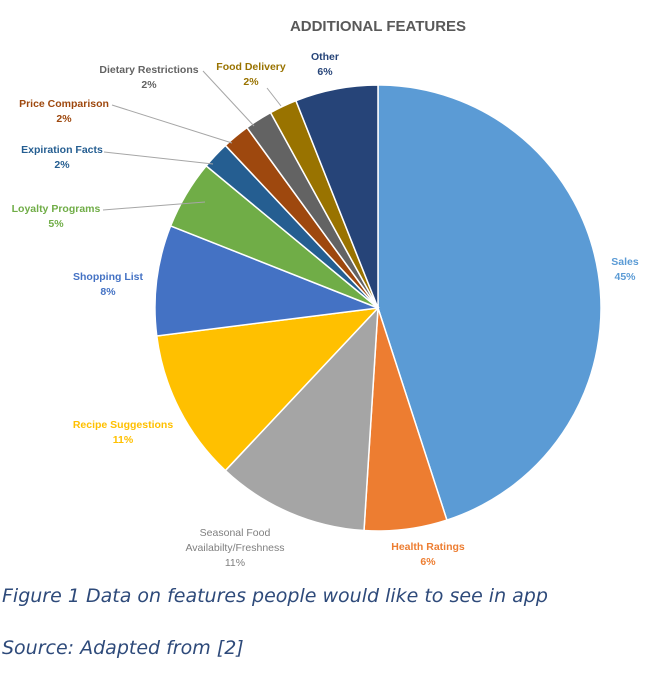 Image resolution: width=649 pixels, height=681 pixels. Describe the element at coordinates (234, 548) in the screenshot. I see `slice-label-seasonal-food-availabilty-freshness: Seasonal Food Availabilty/Freshness 11%` at that location.